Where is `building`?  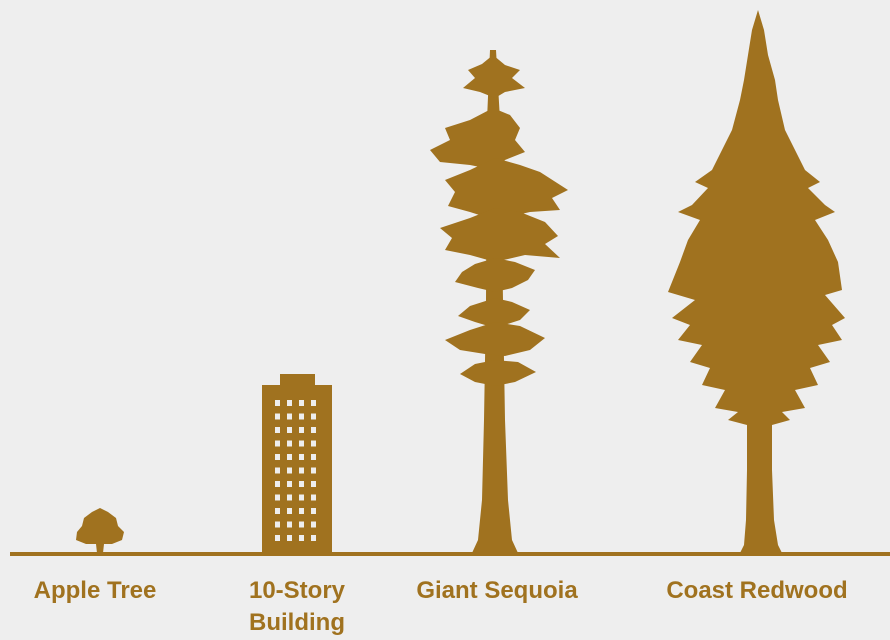
building is located at coordinates (297, 463).